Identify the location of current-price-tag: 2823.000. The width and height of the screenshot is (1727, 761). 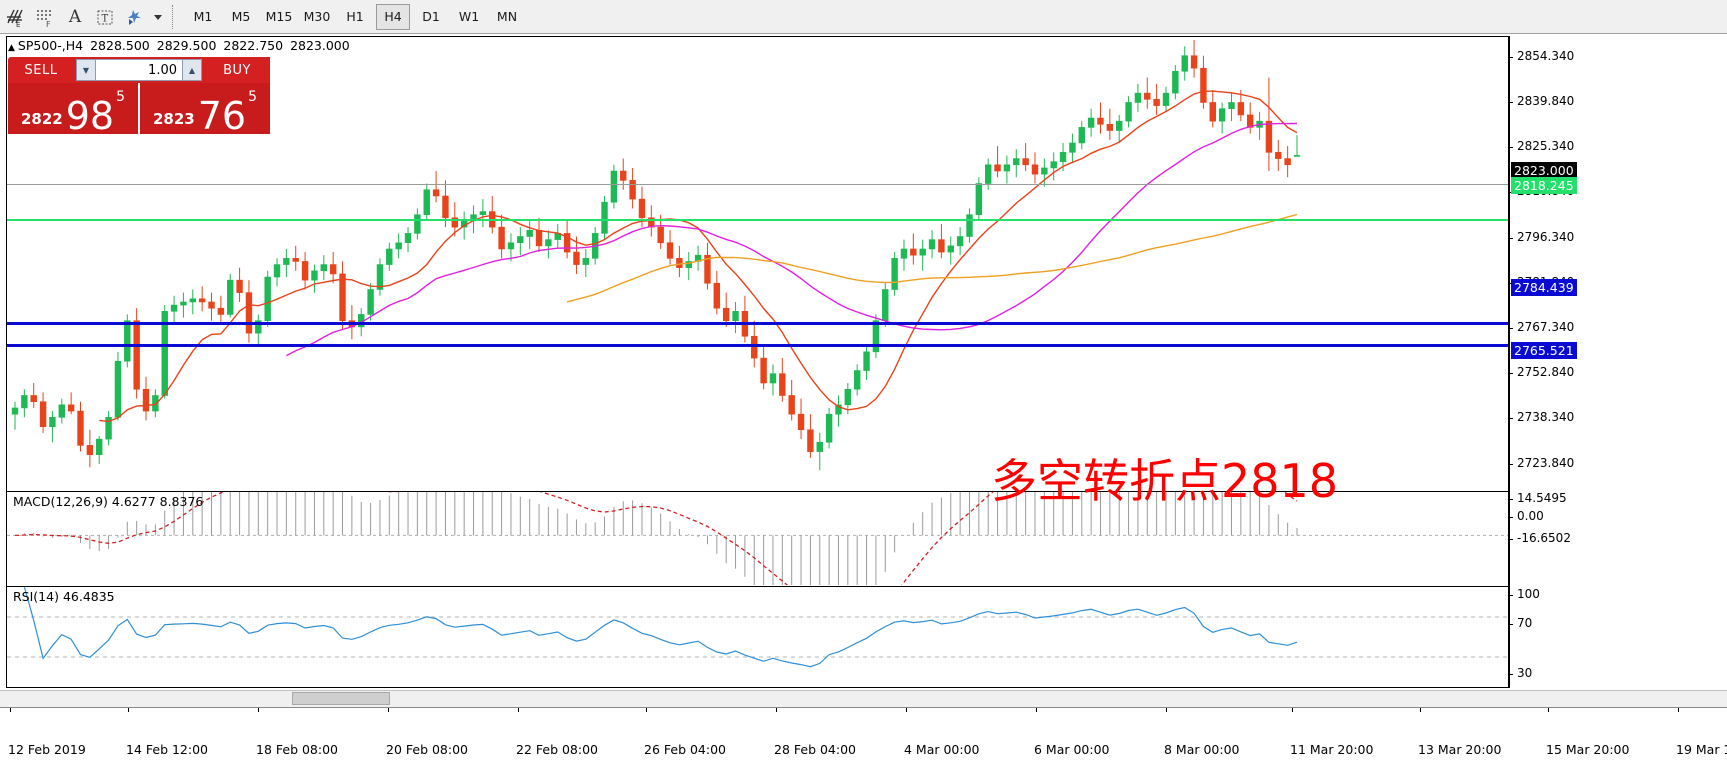
(1544, 170).